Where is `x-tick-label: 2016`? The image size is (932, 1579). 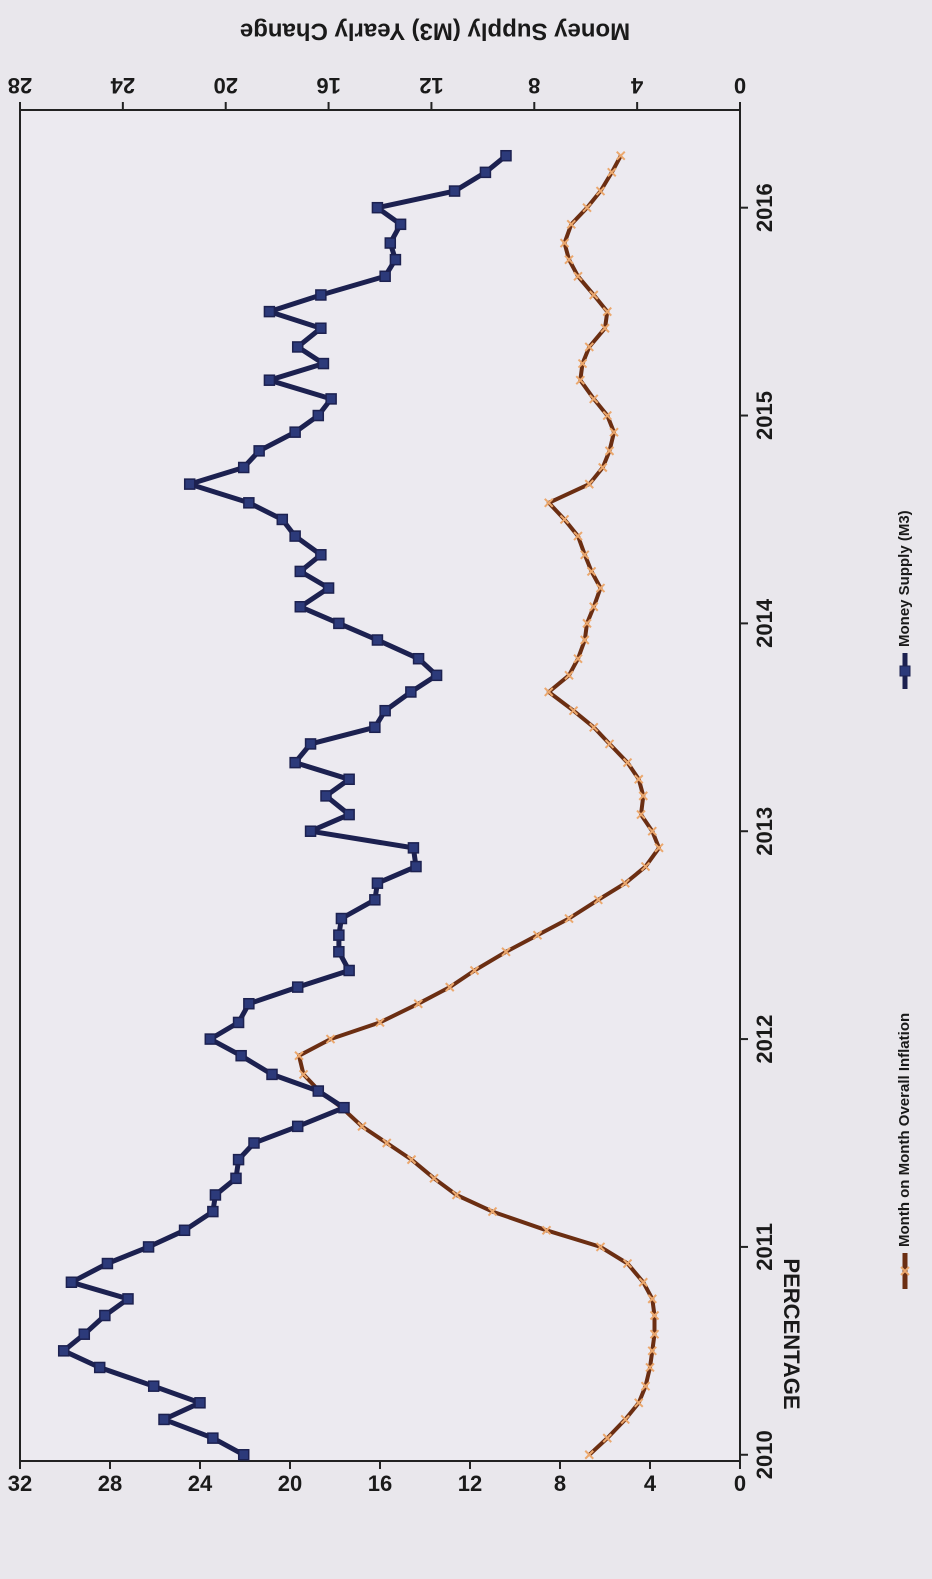
x-tick-label: 2016 is located at coordinates (764, 207).